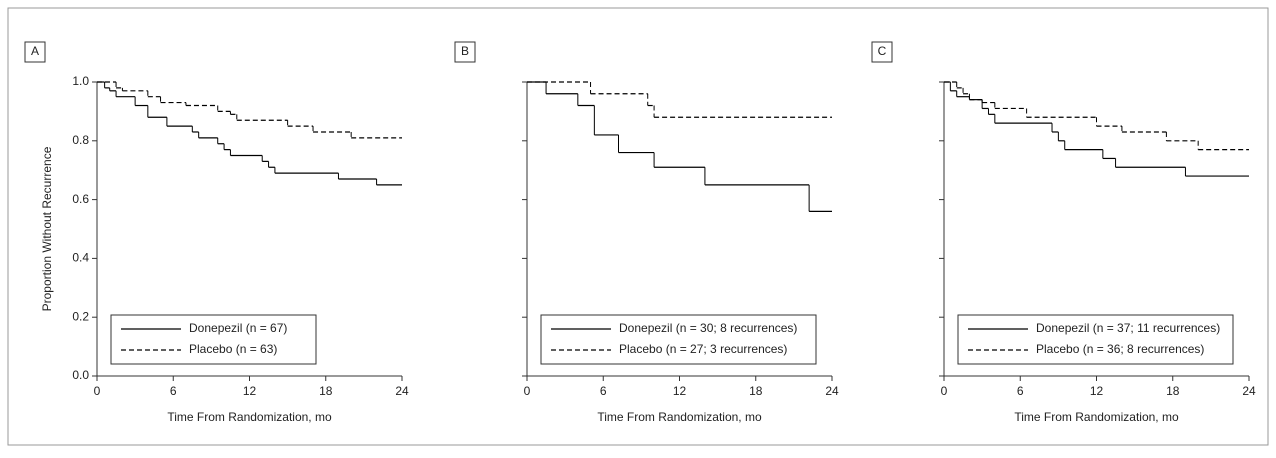 Image resolution: width=1276 pixels, height=458 pixels. I want to click on legend-label: Donepezil (n = 67), so click(238, 328).